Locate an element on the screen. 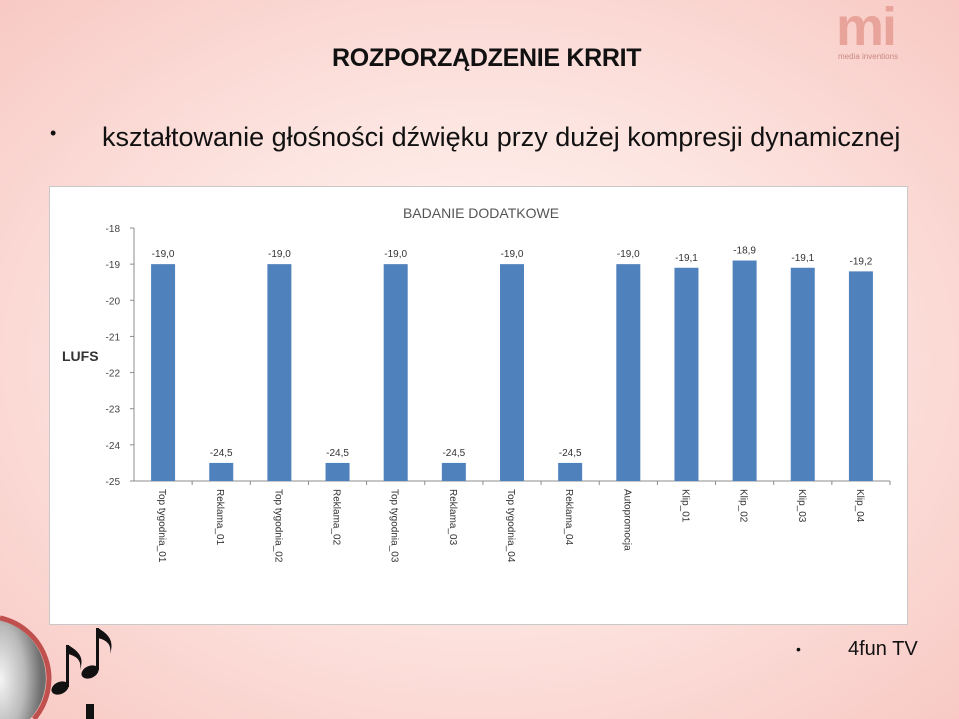 The image size is (959, 719). y-tick-label: -18 is located at coordinates (113, 229).